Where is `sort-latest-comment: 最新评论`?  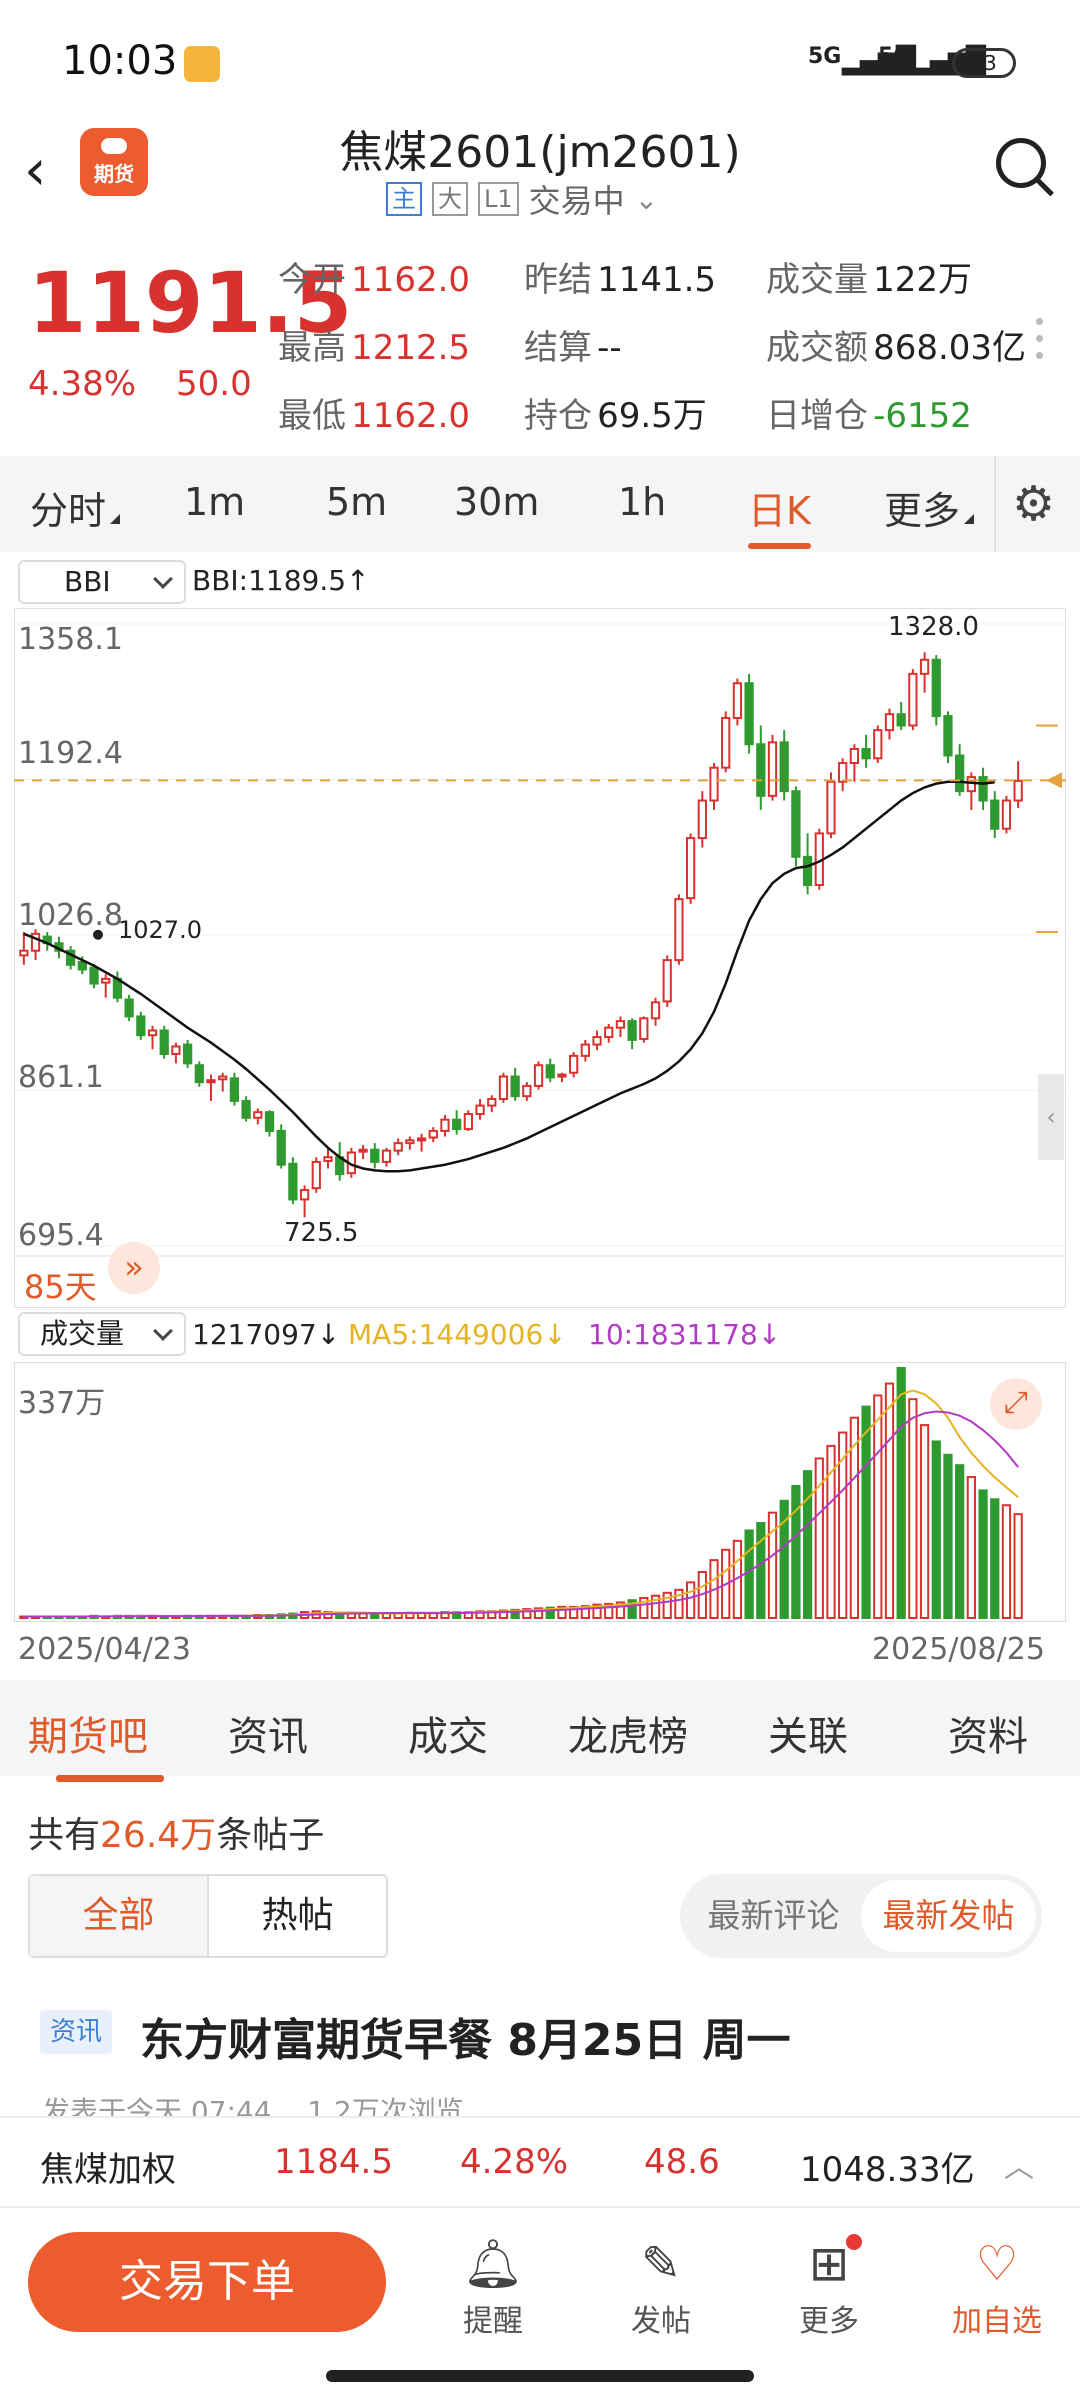 sort-latest-comment: 最新评论 is located at coordinates (773, 1915).